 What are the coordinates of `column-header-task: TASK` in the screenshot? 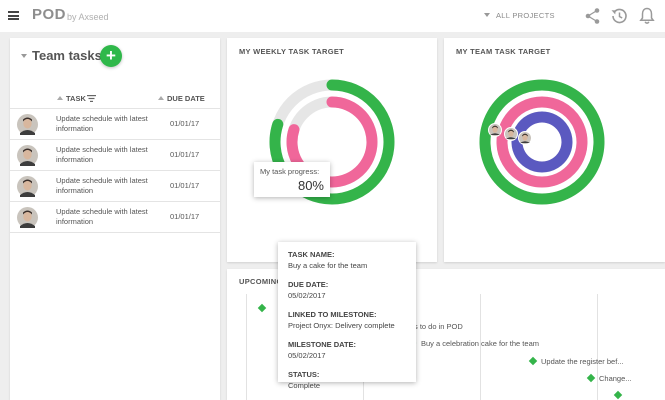 It's located at (71, 98).